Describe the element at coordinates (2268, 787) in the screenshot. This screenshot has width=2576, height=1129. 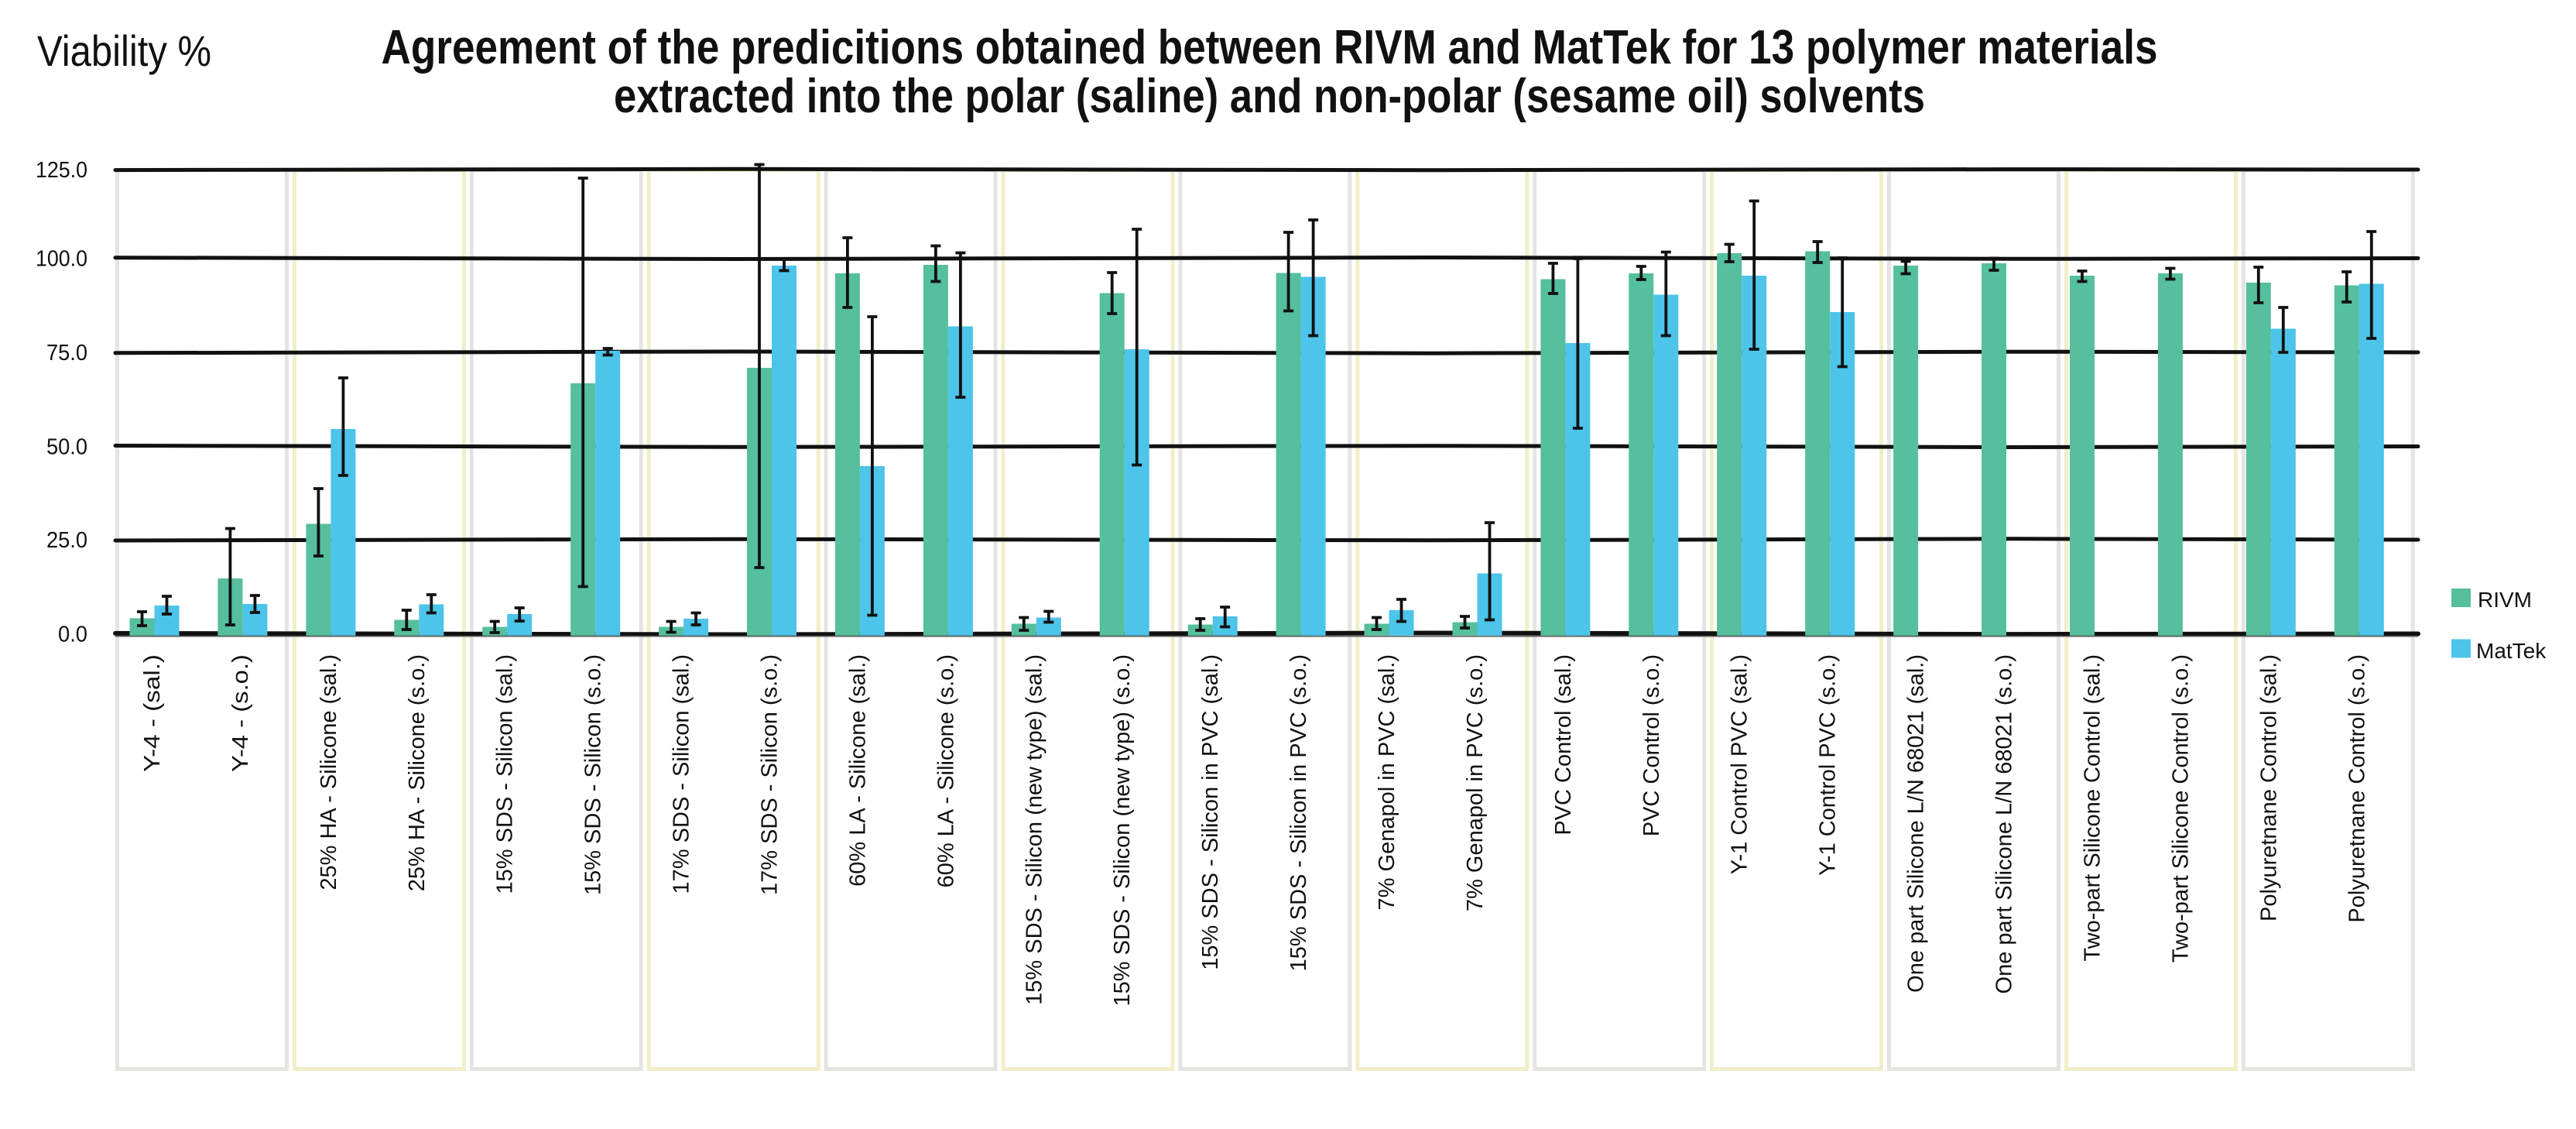
I see `svg-text: Polyuretnane Control (sal.)` at that location.